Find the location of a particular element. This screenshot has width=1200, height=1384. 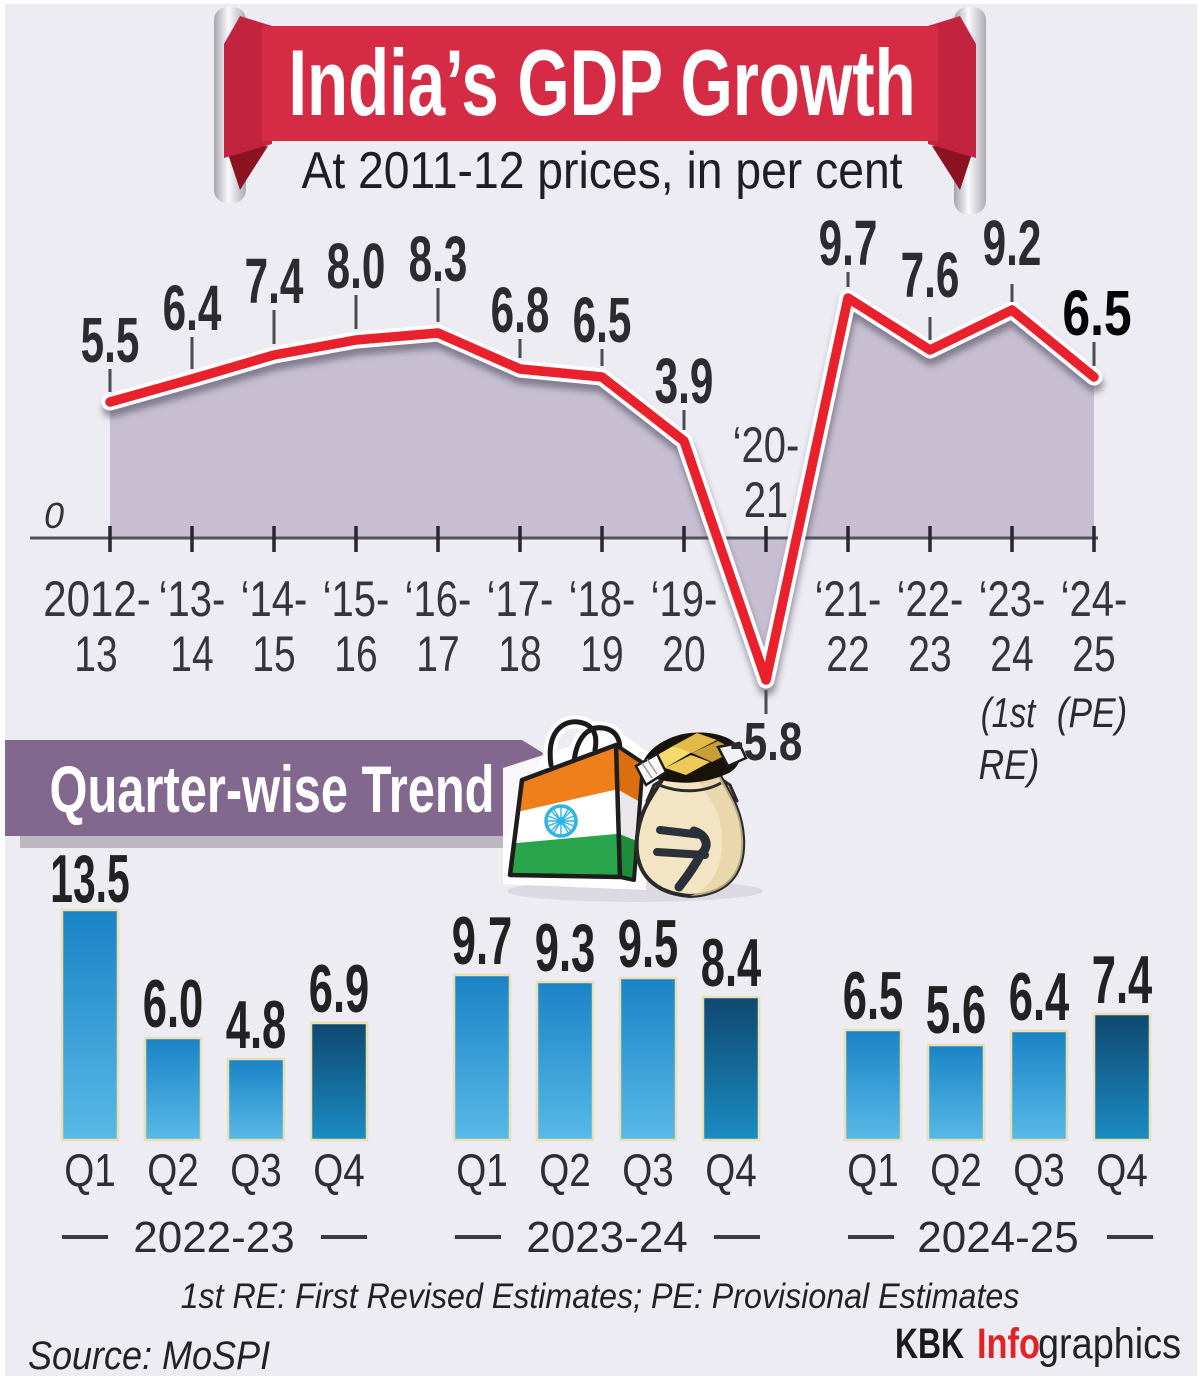

svg-text: ‘14- is located at coordinates (274, 599).